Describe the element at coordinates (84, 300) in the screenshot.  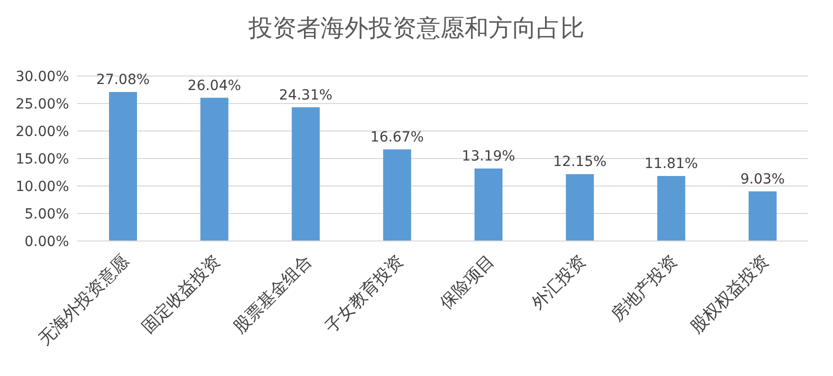
I see `x-tick-label: 无海外投资意愿` at that location.